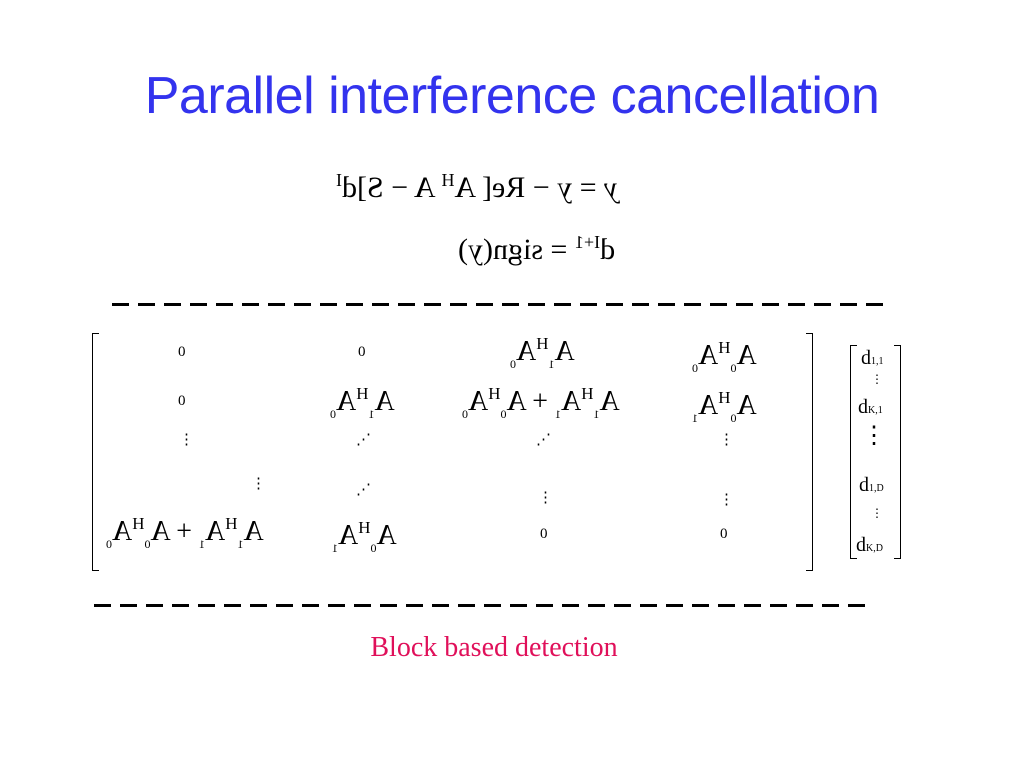  I want to click on dashed-separator-top, so click(497, 304).